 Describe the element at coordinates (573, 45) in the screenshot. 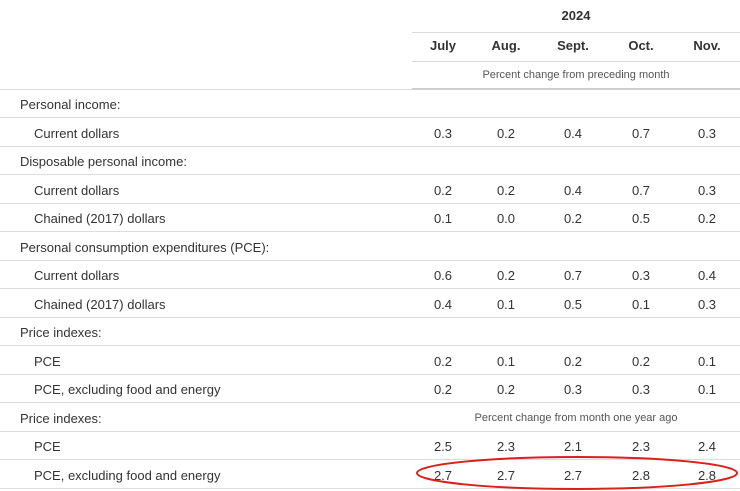

I see `column-header-sept: Sept.` at that location.